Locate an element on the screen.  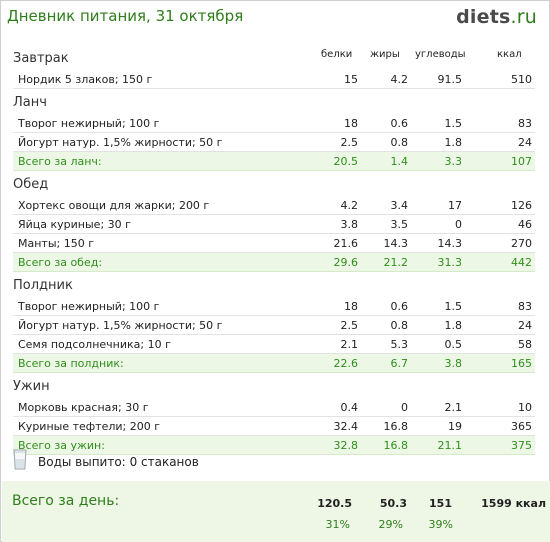
day-total-fat-pct: 29% is located at coordinates (390, 524).